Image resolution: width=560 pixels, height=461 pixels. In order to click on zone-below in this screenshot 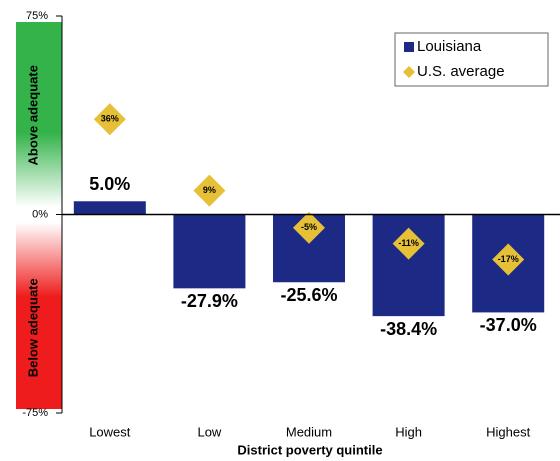, I will do `click(39, 315)`.